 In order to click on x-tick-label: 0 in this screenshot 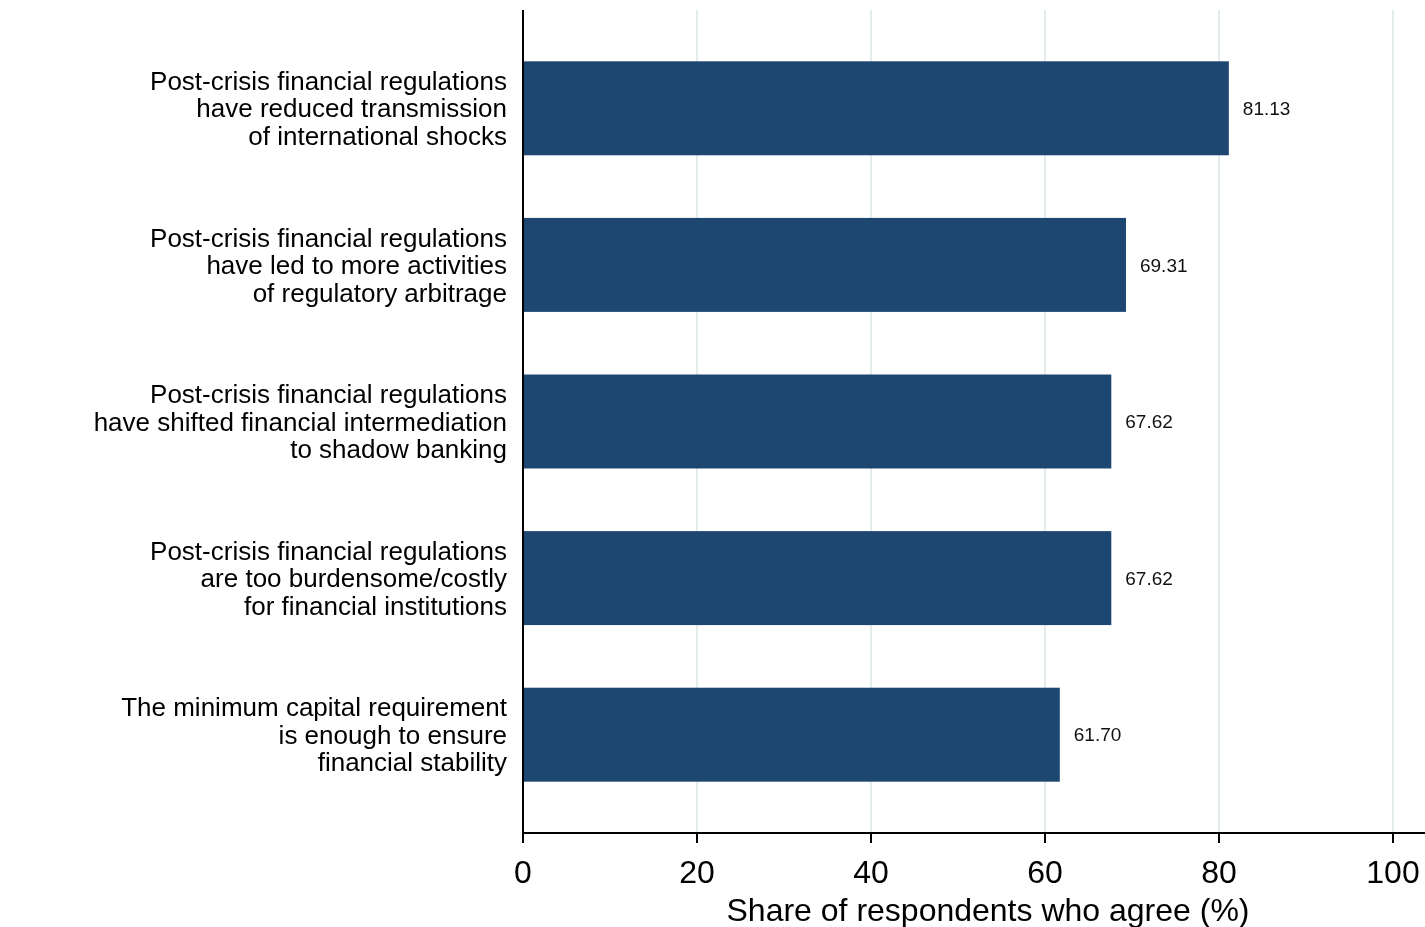, I will do `click(523, 872)`.